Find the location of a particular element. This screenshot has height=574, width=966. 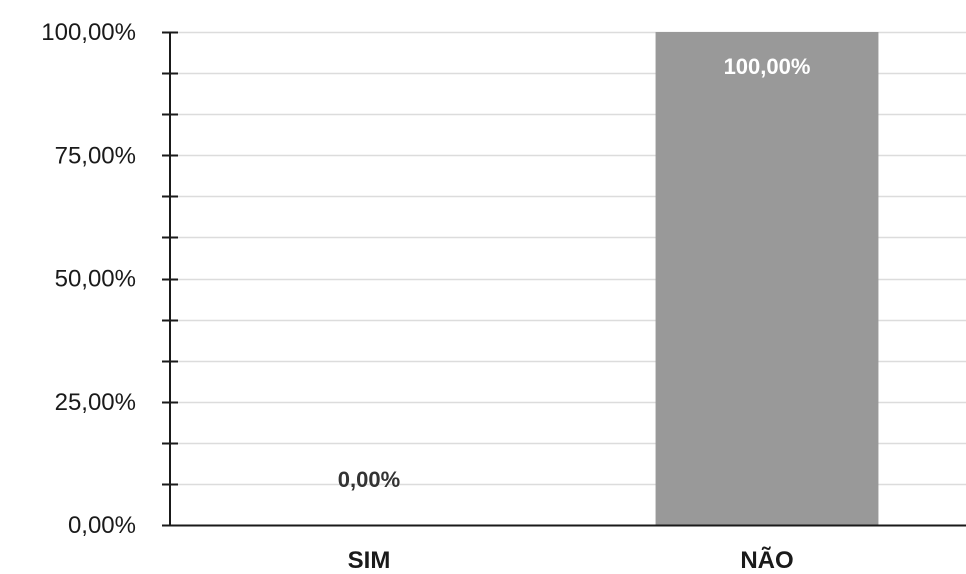

data-label: 0,00% is located at coordinates (369, 479).